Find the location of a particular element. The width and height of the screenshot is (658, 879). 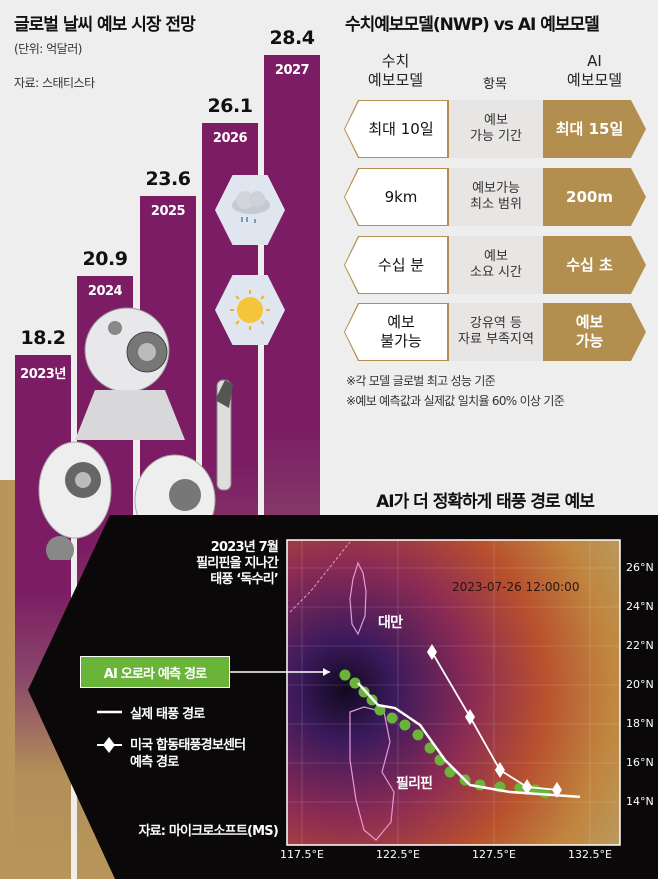

legend-ai-route: AI 오로라 예측 경로 is located at coordinates (155, 672).